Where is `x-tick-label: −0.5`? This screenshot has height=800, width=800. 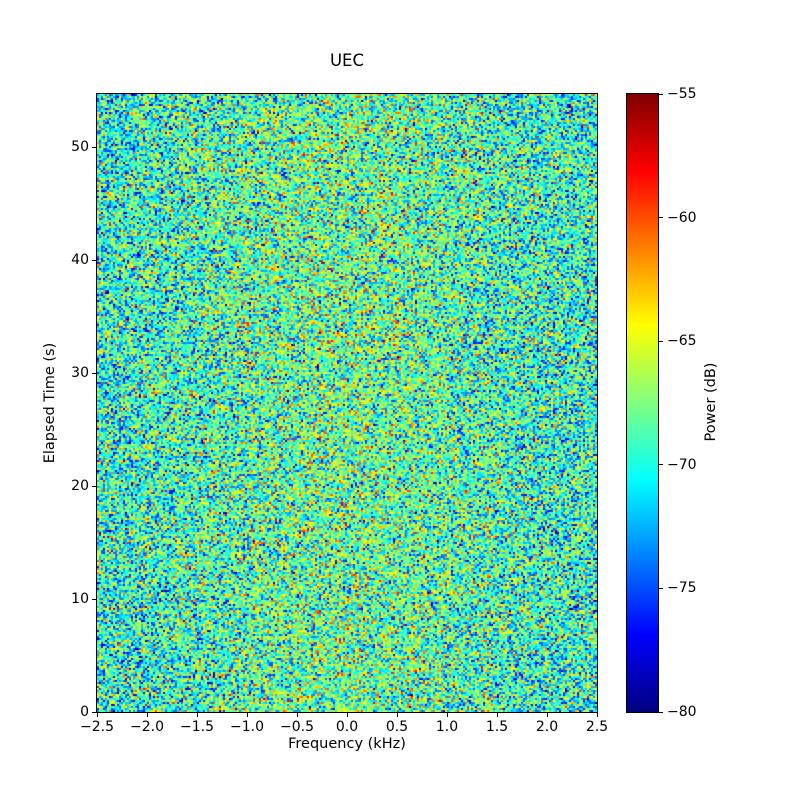 x-tick-label: −0.5 is located at coordinates (297, 727).